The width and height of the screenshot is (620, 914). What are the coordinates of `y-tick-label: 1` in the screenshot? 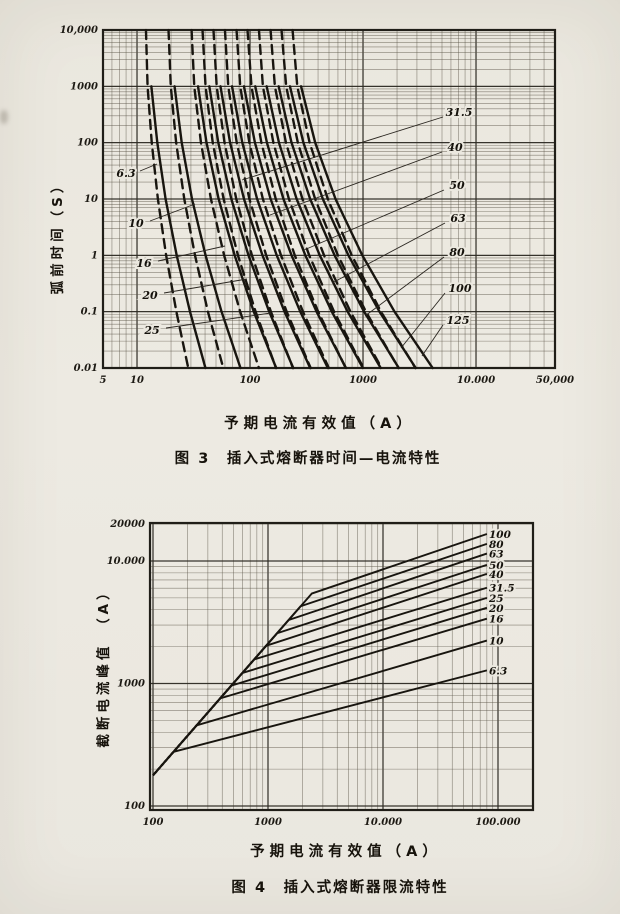 It's located at (94, 255).